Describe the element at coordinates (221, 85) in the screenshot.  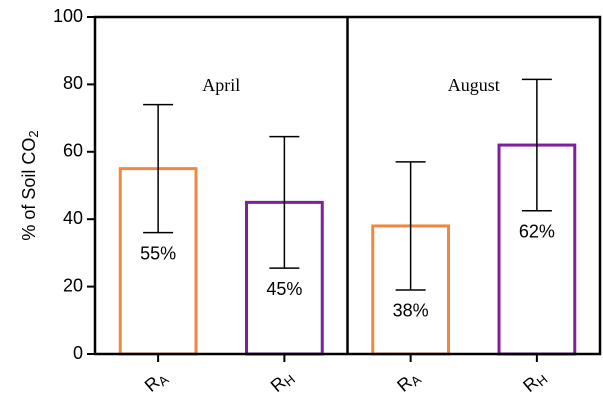
I see `group-label: April` at that location.